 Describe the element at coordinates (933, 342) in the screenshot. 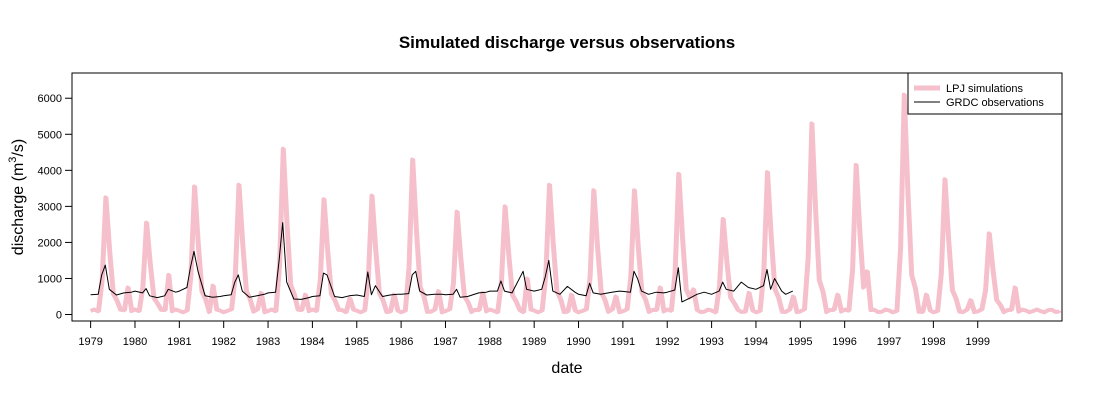

I see `x-tick-label-1998: 1998` at that location.